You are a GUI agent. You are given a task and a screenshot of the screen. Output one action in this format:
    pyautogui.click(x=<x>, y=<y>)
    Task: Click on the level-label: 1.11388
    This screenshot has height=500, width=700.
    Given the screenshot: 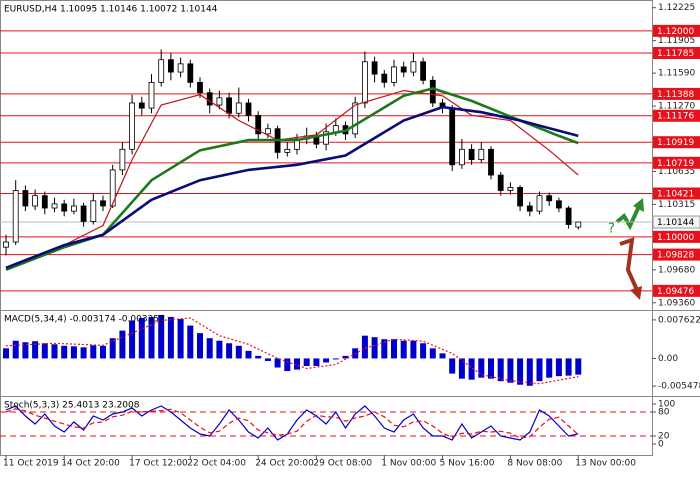 What is the action you would take?
    pyautogui.click(x=675, y=95)
    